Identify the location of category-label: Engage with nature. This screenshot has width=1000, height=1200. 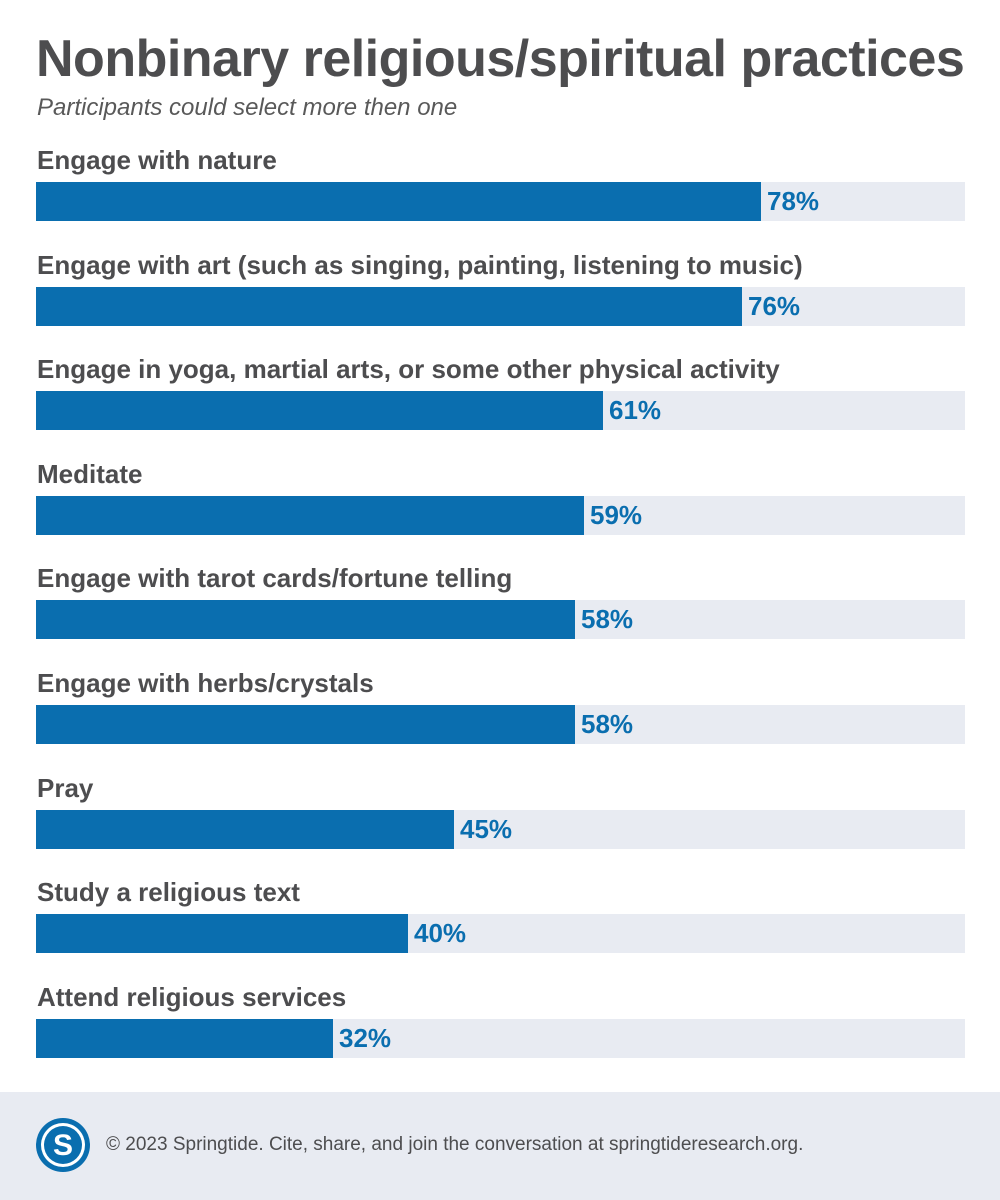
(157, 160).